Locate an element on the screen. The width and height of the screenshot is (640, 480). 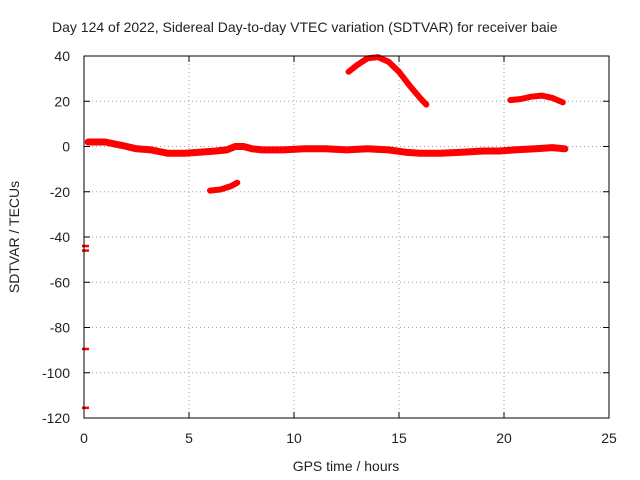
y-tick-label: 40 is located at coordinates (62, 56).